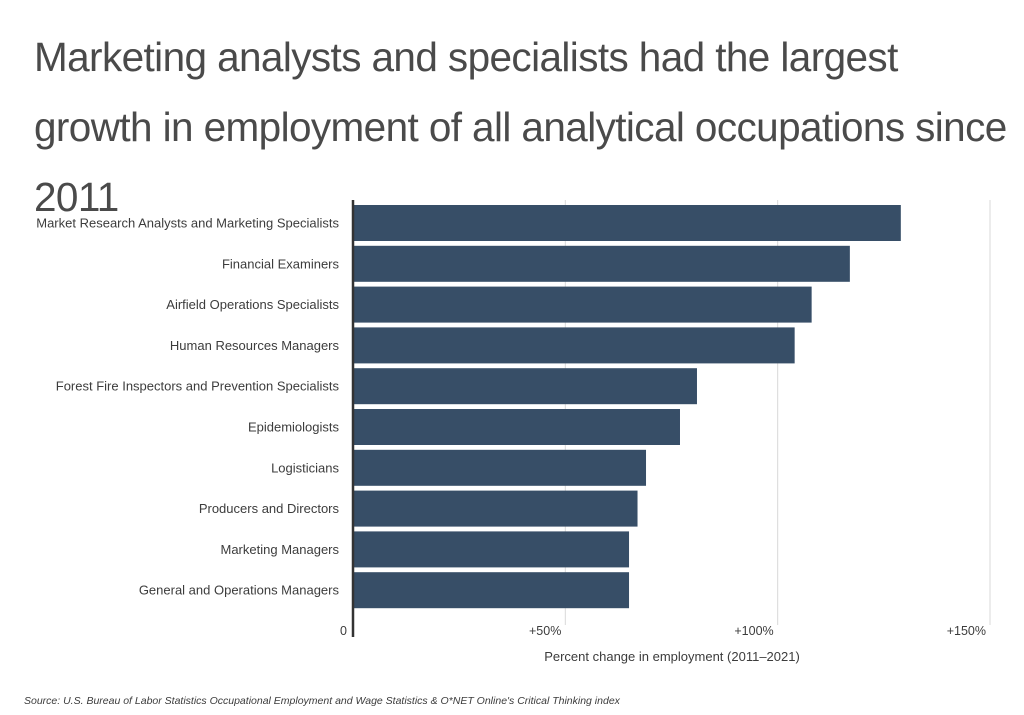 Image resolution: width=1024 pixels, height=715 pixels. Describe the element at coordinates (281, 263) in the screenshot. I see `category-label: Financial Examiners` at that location.